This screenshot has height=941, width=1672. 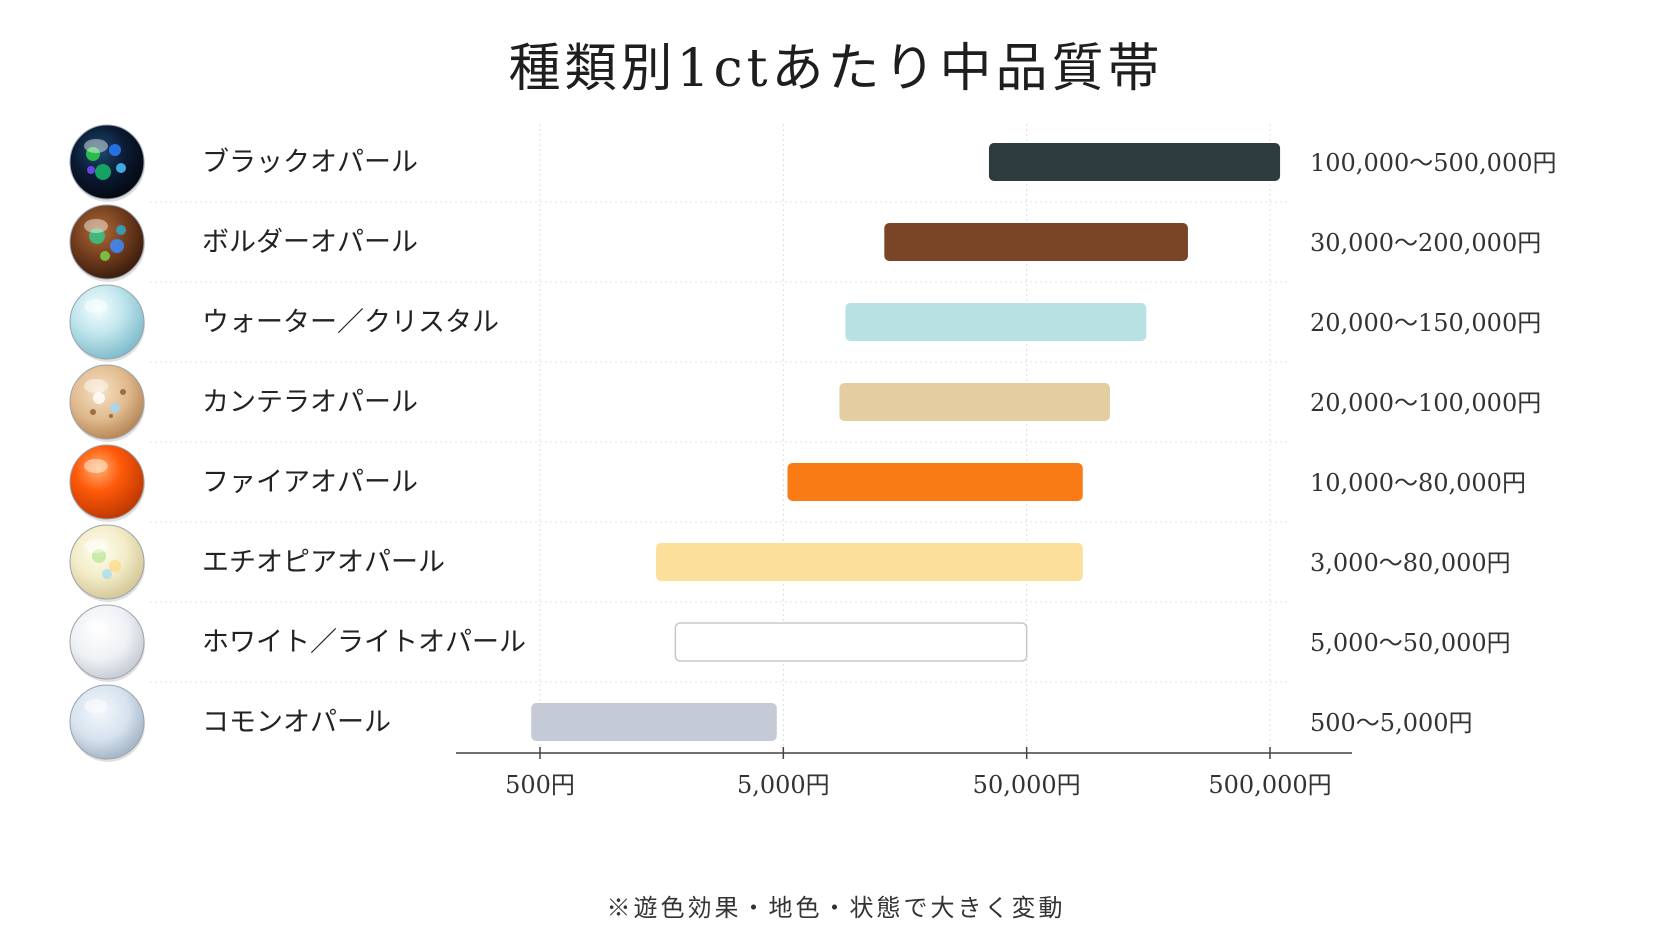 What do you see at coordinates (310, 482) in the screenshot?
I see `category-label: ファイアオパール` at bounding box center [310, 482].